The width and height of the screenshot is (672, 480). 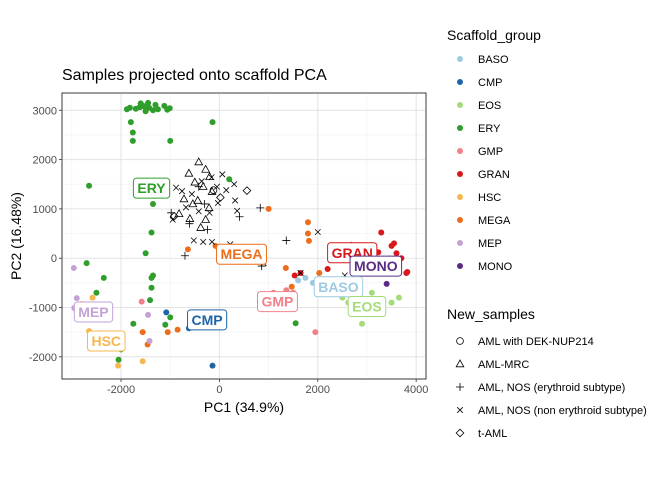 I want to click on legend-item-sample-triangle: AML-MRC, so click(x=492, y=365).